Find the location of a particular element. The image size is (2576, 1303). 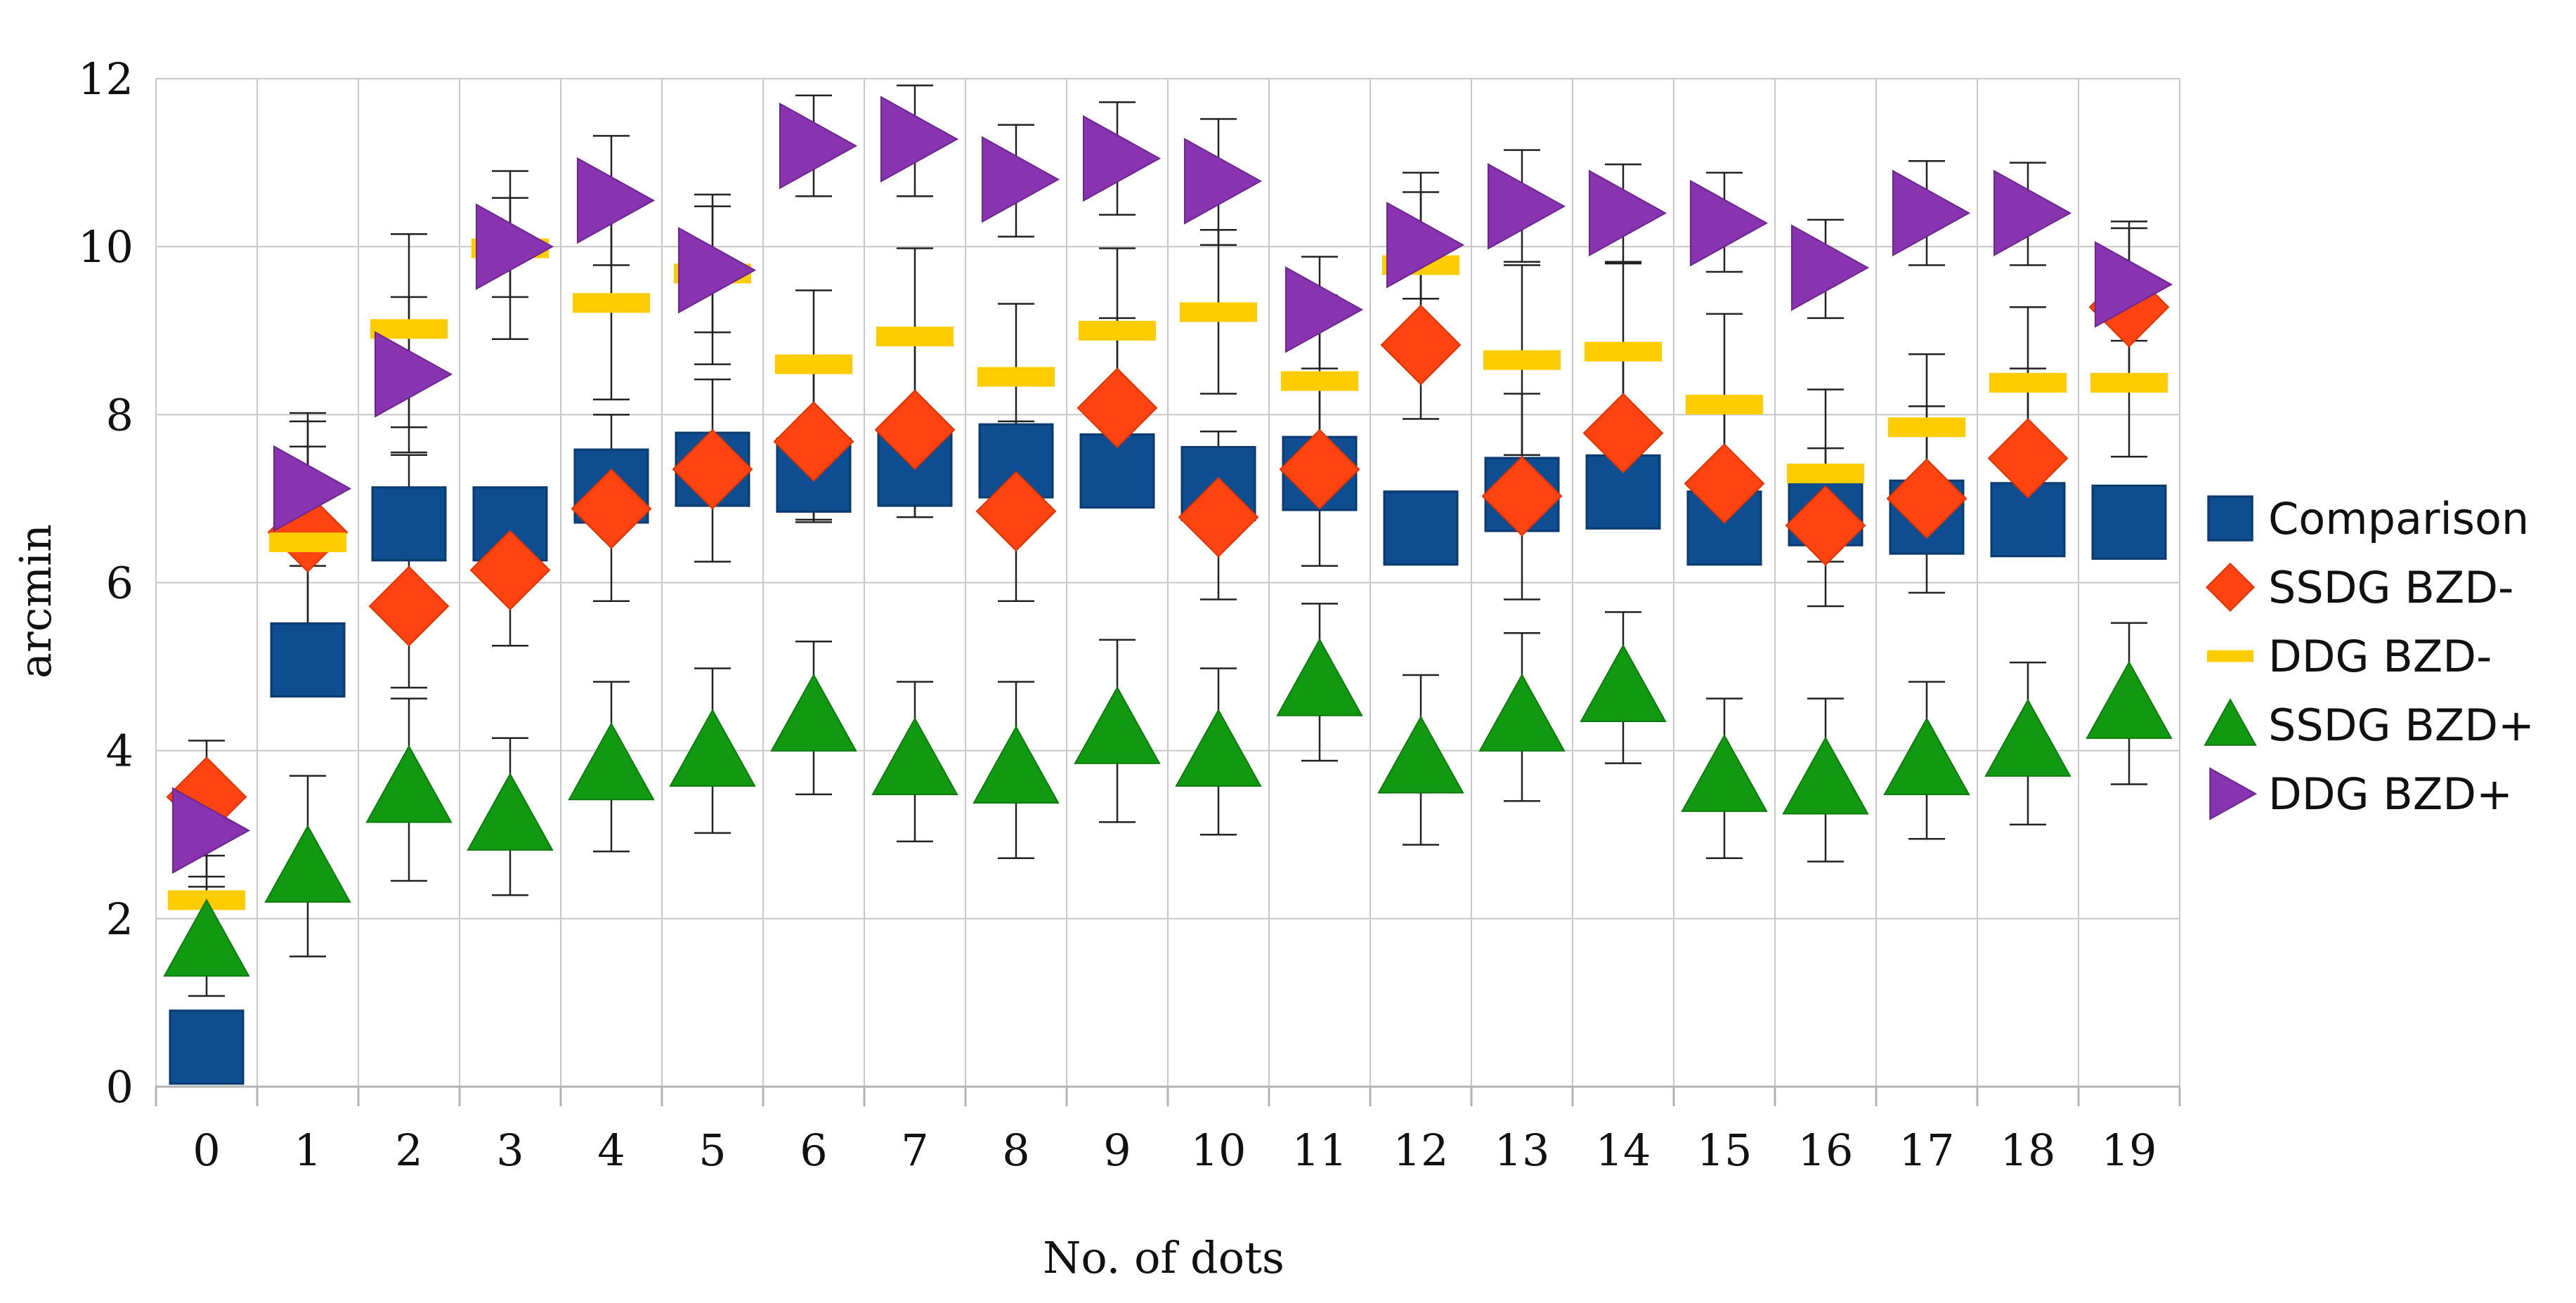

legend-label: SSDG BZD+ is located at coordinates (2401, 725).